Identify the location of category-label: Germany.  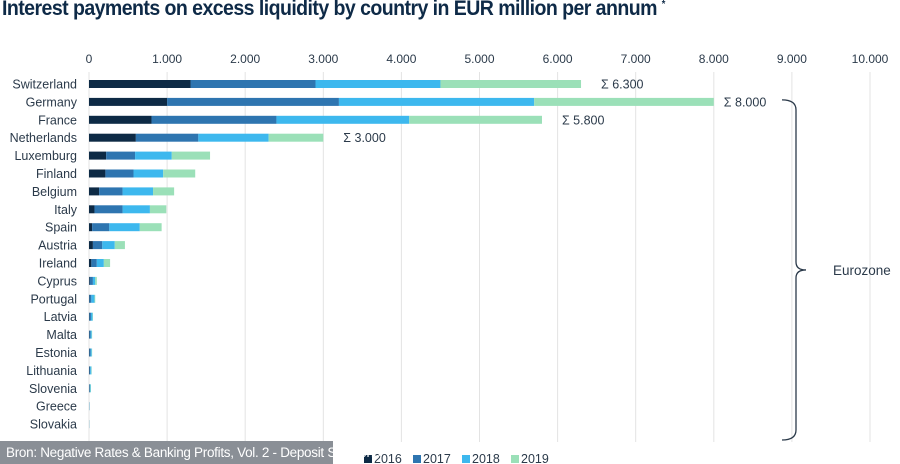
(52, 102).